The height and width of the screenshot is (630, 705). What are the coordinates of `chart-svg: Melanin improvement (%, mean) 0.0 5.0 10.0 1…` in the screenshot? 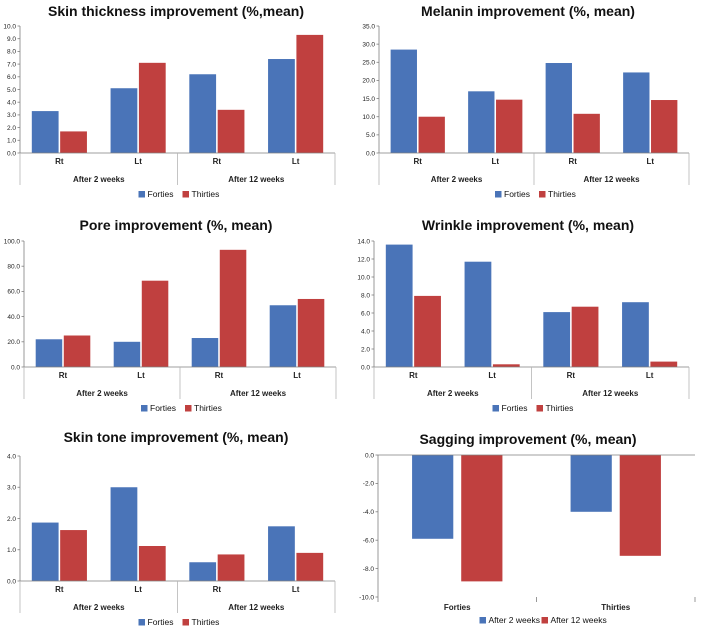 It's located at (526, 101).